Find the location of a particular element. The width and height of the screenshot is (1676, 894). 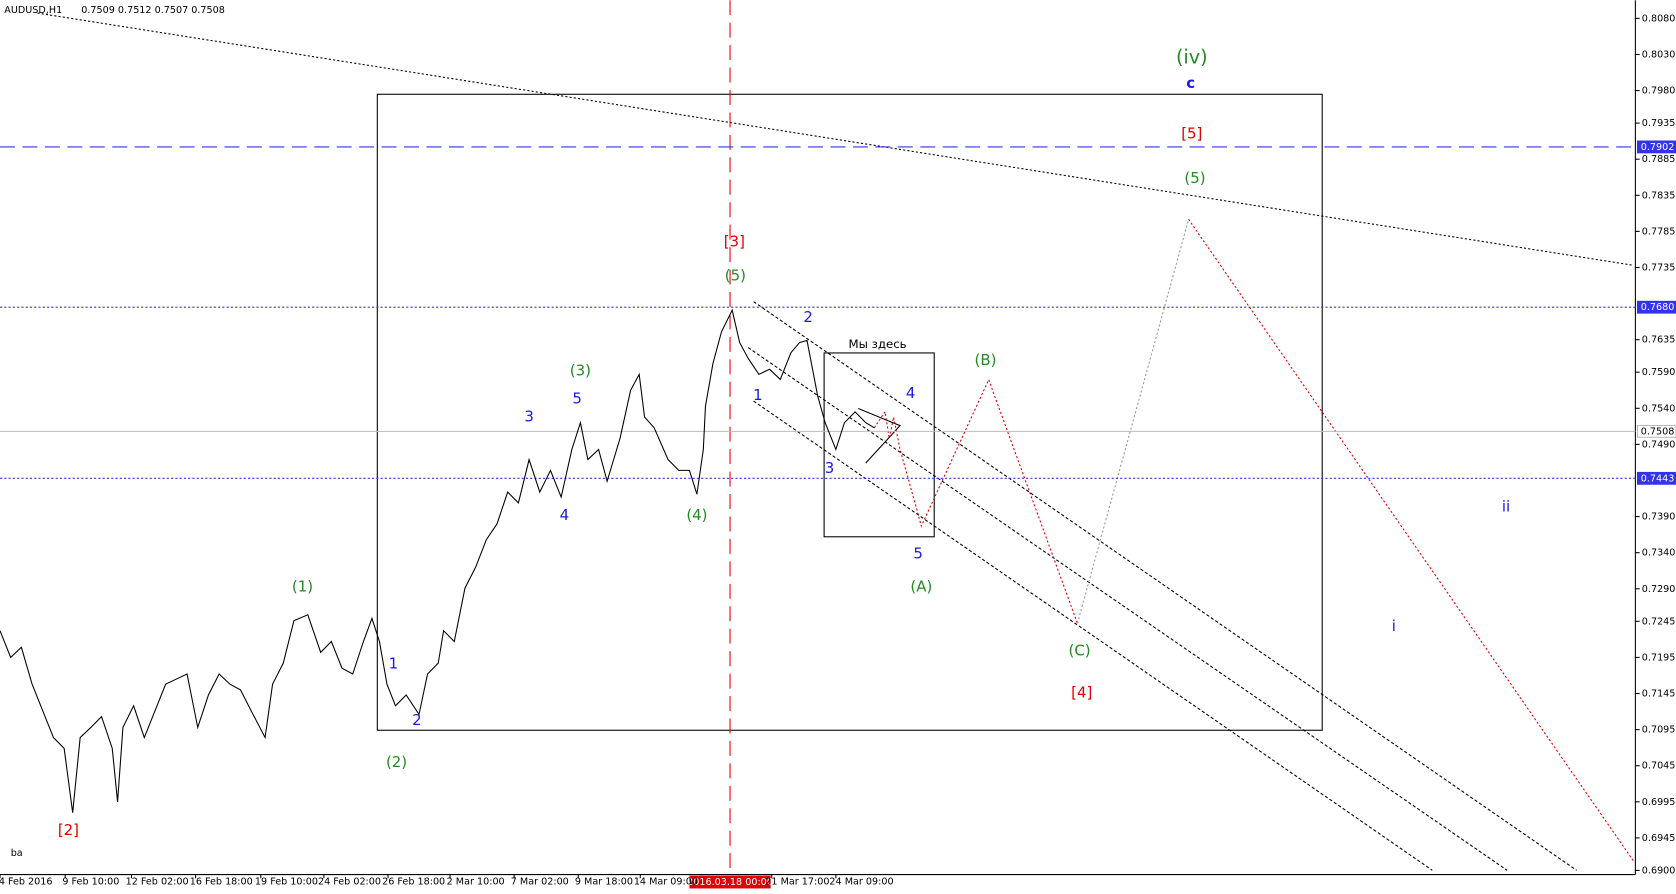

x-tick-label: 7 Mar 02:00 is located at coordinates (540, 881).